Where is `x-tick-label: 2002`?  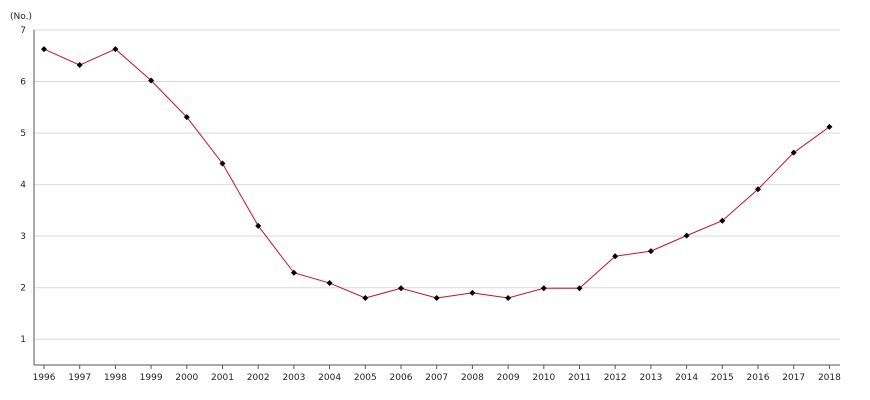 x-tick-label: 2002 is located at coordinates (258, 378).